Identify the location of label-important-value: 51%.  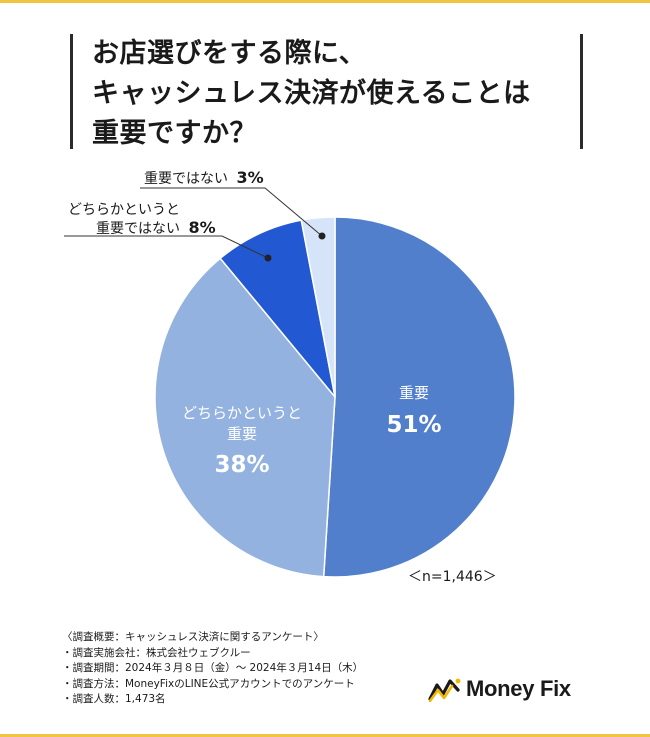
(413, 425).